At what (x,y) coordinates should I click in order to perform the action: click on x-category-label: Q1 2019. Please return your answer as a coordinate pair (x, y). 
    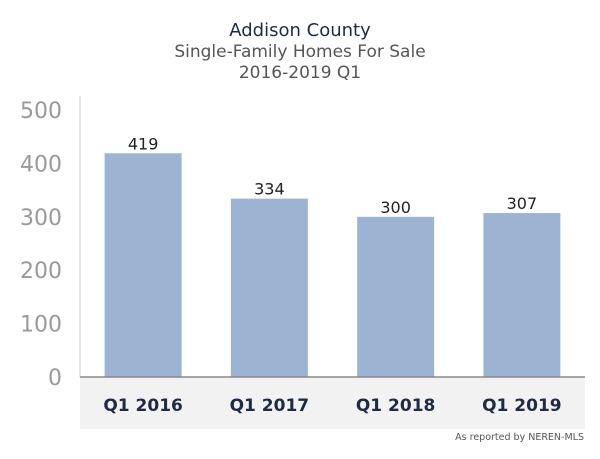
    Looking at the image, I should click on (522, 406).